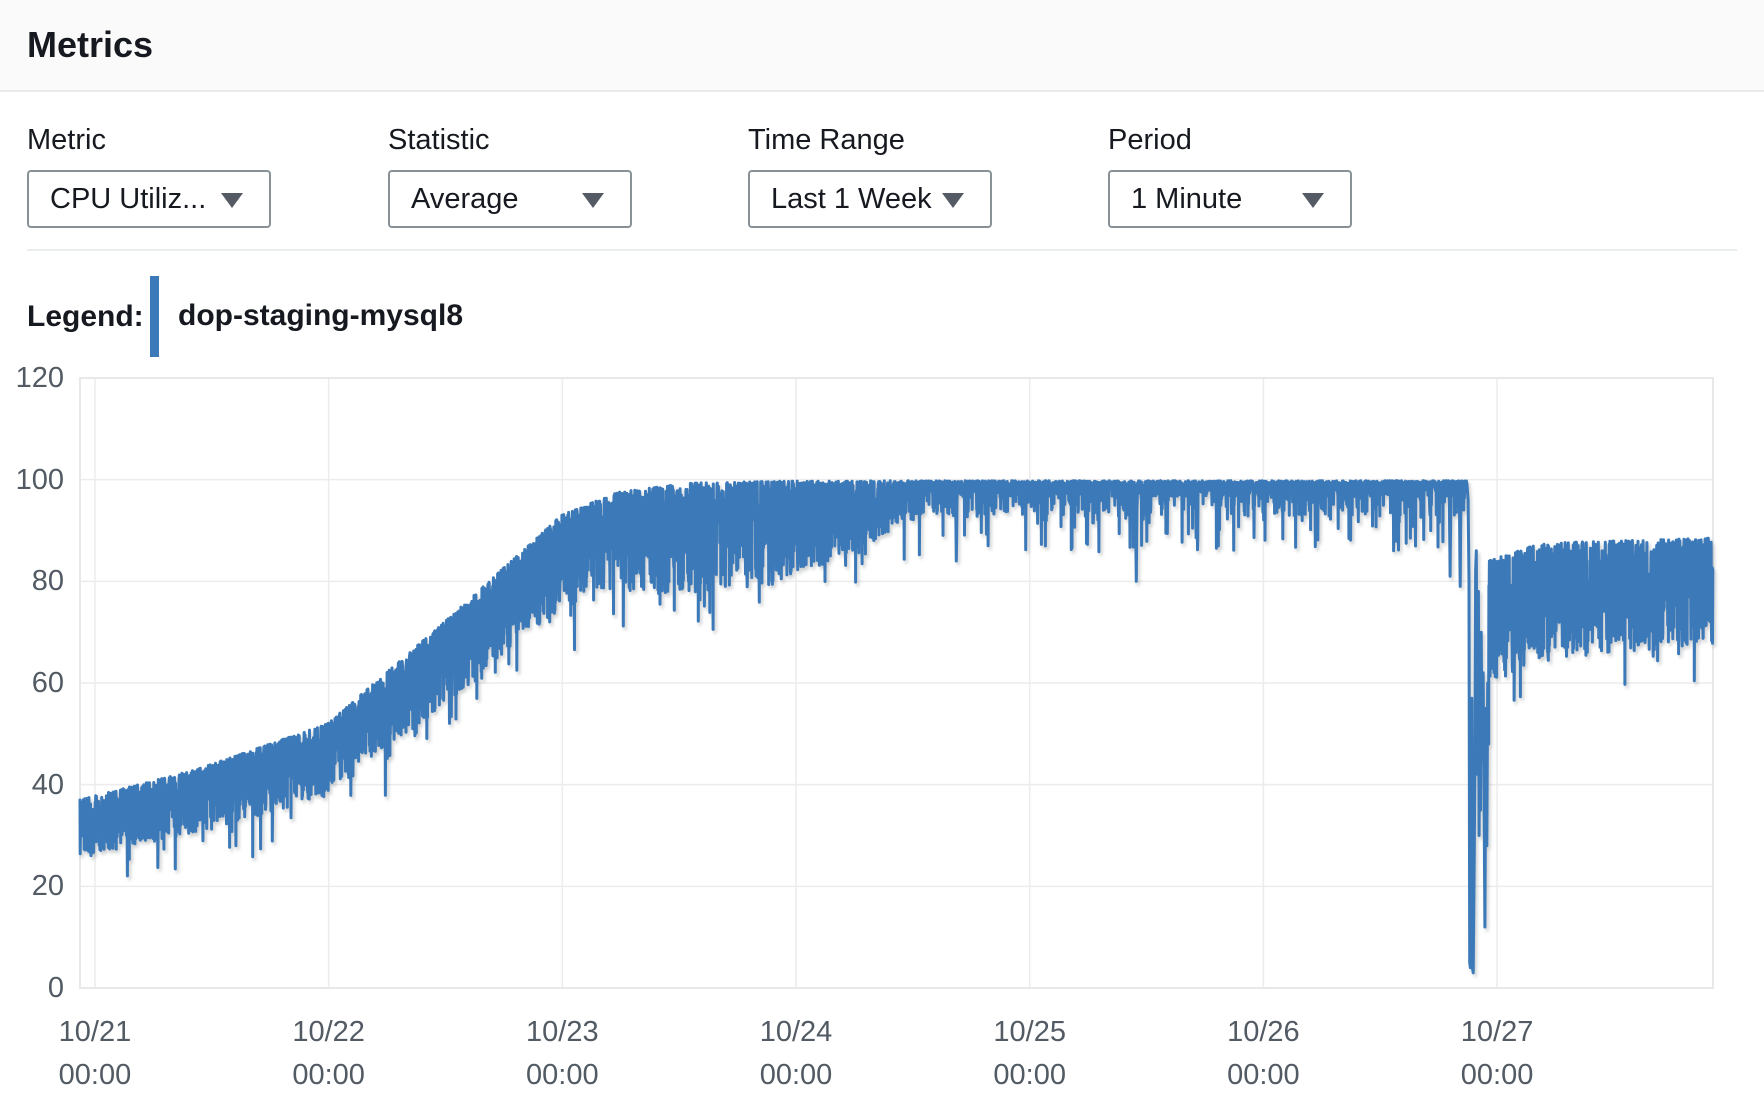 The image size is (1764, 1116). I want to click on control-time-range: Time Range Last 1 Week, so click(870, 176).